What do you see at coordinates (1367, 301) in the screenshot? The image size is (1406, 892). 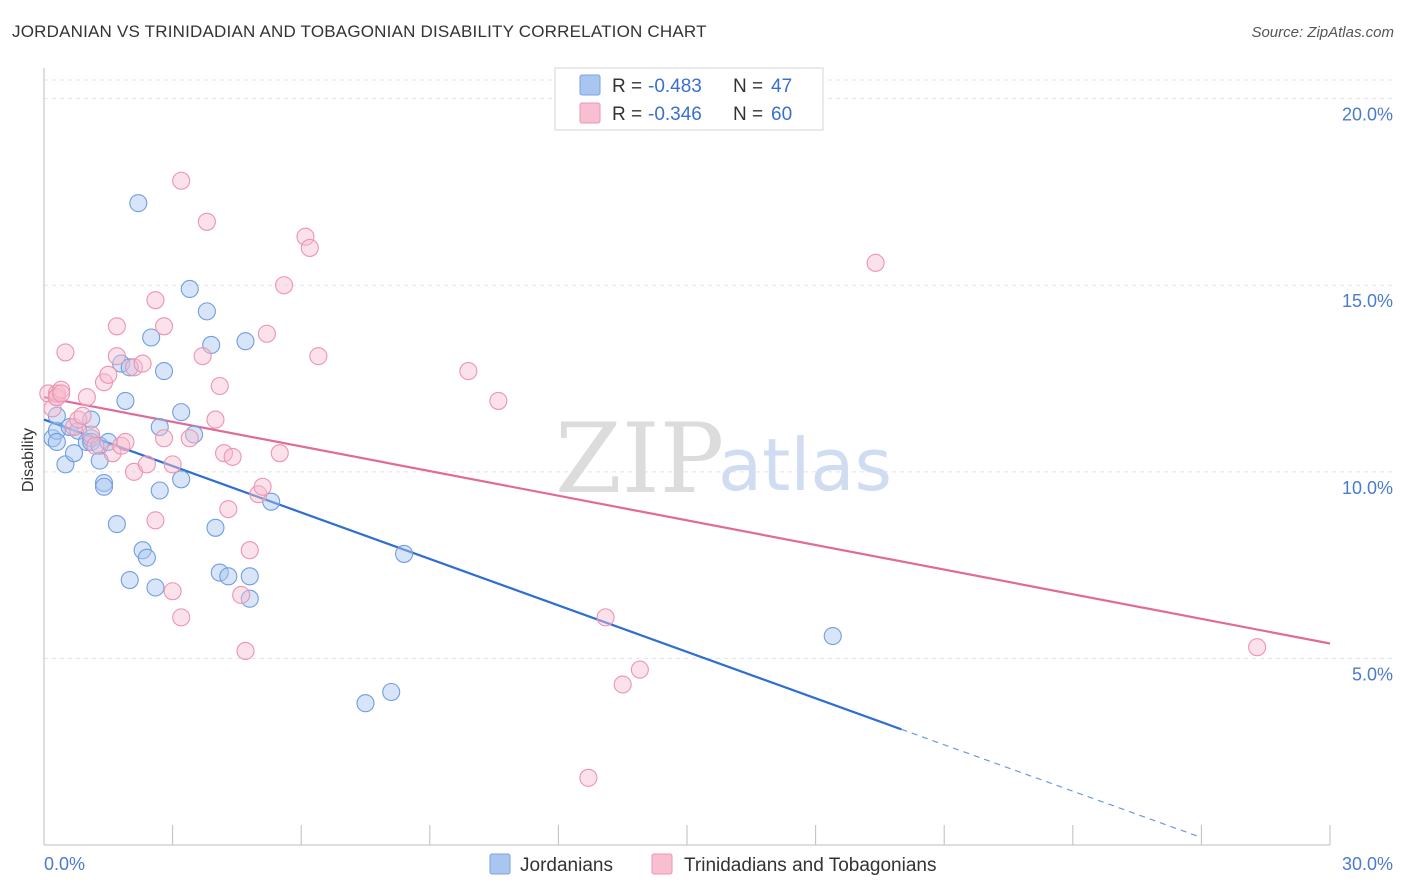 I see `y-tick-label-2: 15.0%` at bounding box center [1367, 301].